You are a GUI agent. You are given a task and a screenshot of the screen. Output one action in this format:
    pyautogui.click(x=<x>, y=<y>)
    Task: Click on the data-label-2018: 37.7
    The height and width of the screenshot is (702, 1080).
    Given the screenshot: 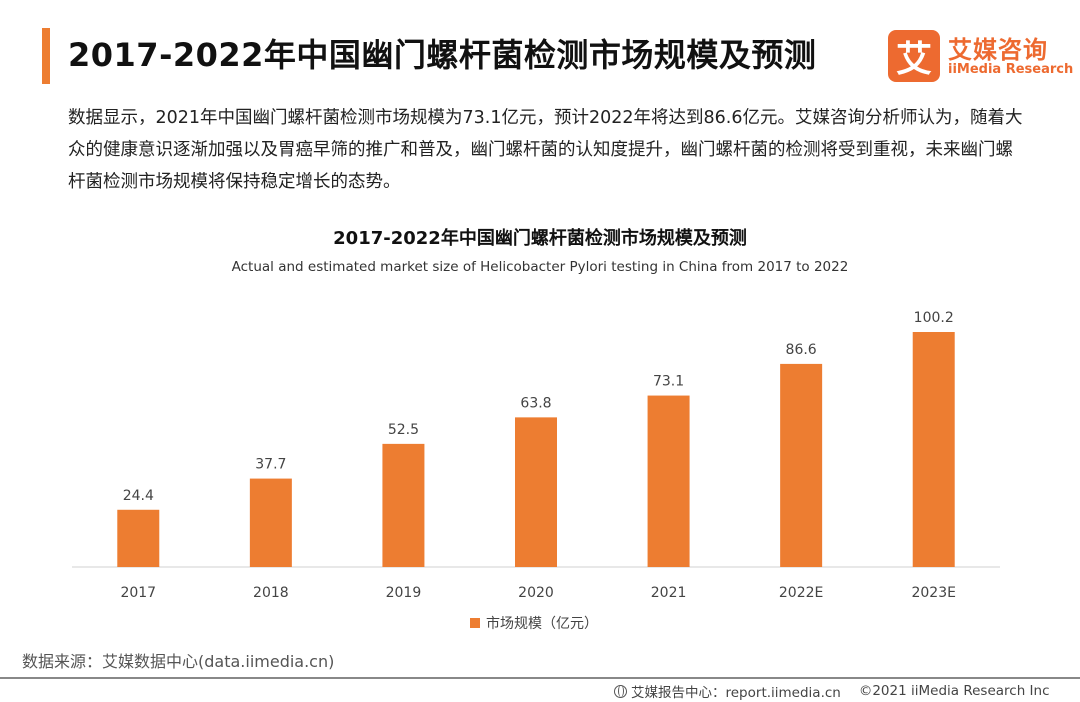 What is the action you would take?
    pyautogui.click(x=270, y=465)
    